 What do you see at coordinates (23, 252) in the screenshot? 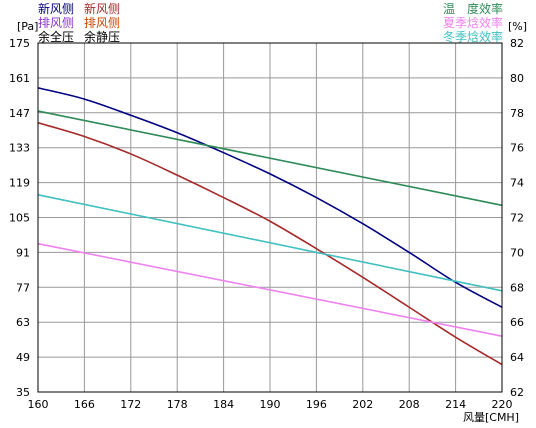
I see `left-tick-label: 91` at bounding box center [23, 252].